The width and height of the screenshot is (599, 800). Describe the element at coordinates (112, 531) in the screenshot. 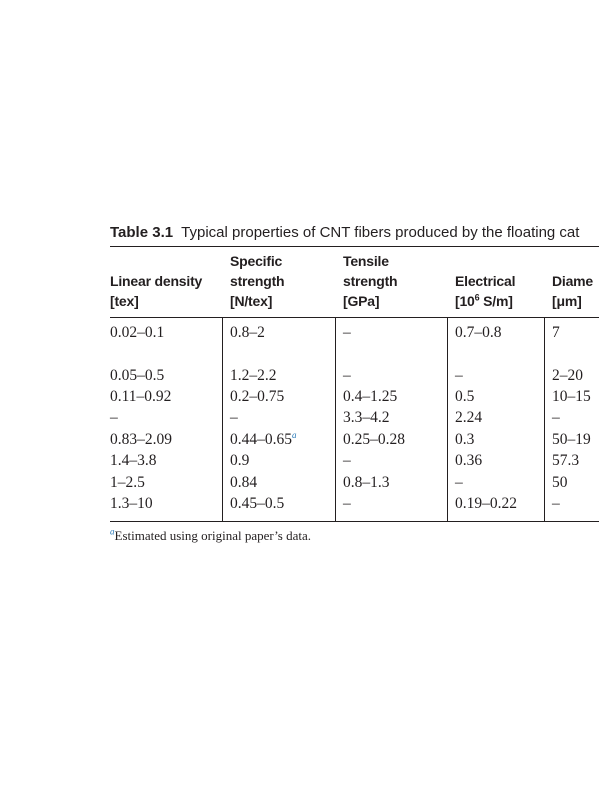

I see `footnote-mark: a` at that location.